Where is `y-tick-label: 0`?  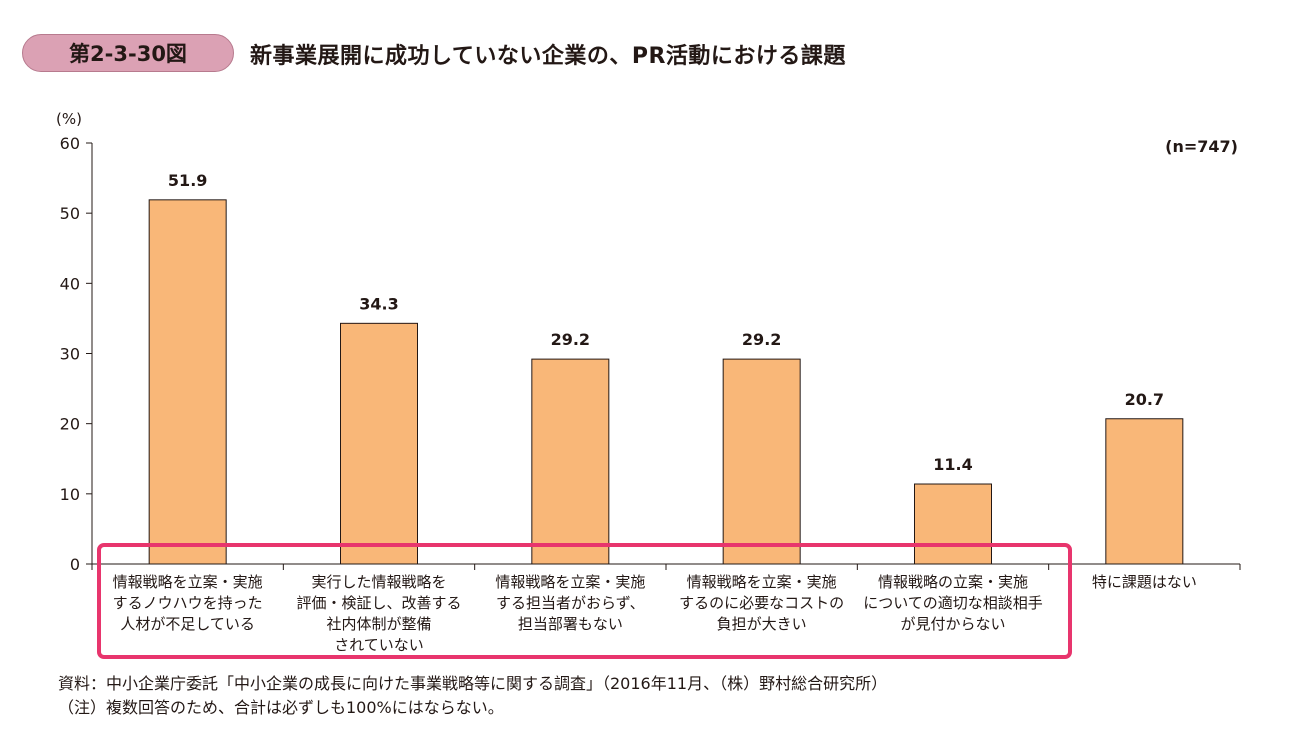 y-tick-label: 0 is located at coordinates (75, 564).